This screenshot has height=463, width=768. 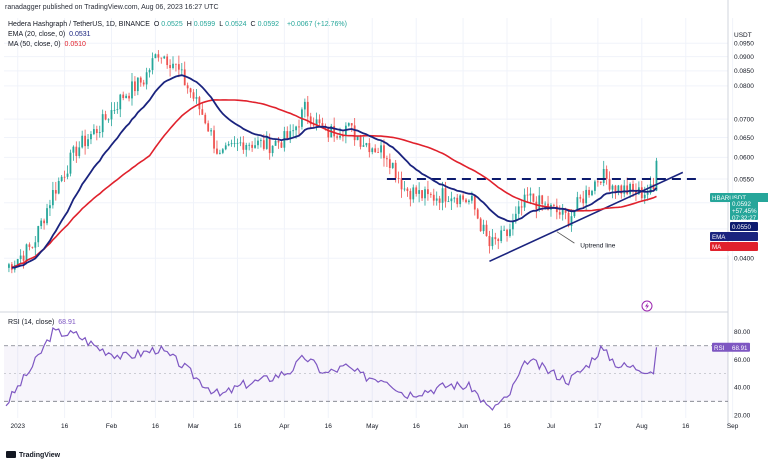 I want to click on ma-legend-value: 0.0510, so click(x=75, y=44).